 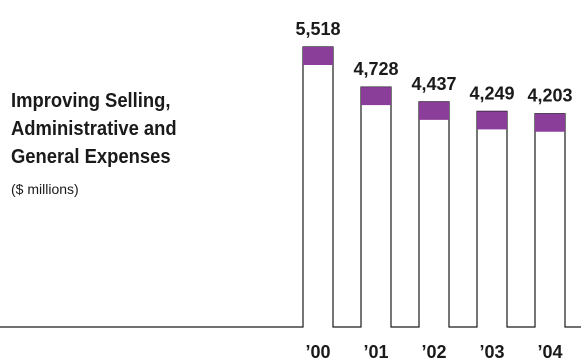 What do you see at coordinates (549, 352) in the screenshot?
I see `x-tick-label-4: ’04` at bounding box center [549, 352].